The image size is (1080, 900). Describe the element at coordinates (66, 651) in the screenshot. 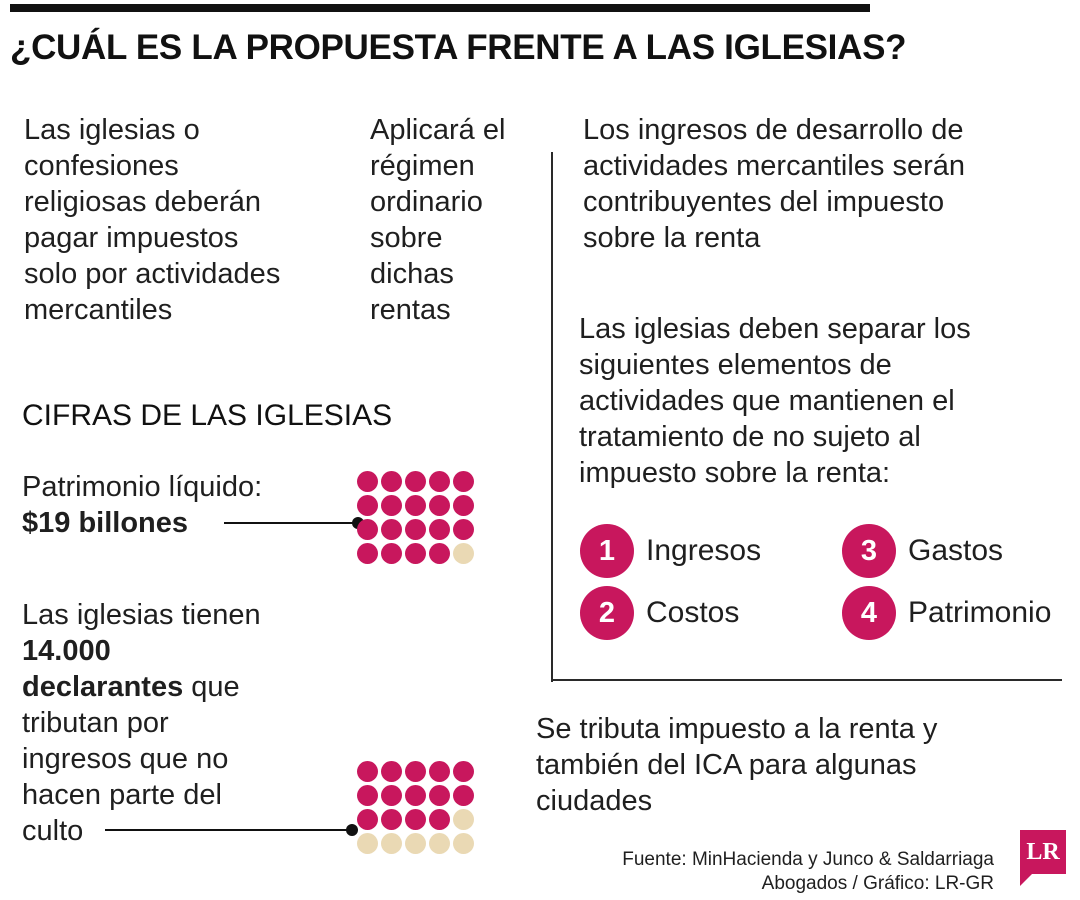

I see `declarantes-number: 14.000` at that location.